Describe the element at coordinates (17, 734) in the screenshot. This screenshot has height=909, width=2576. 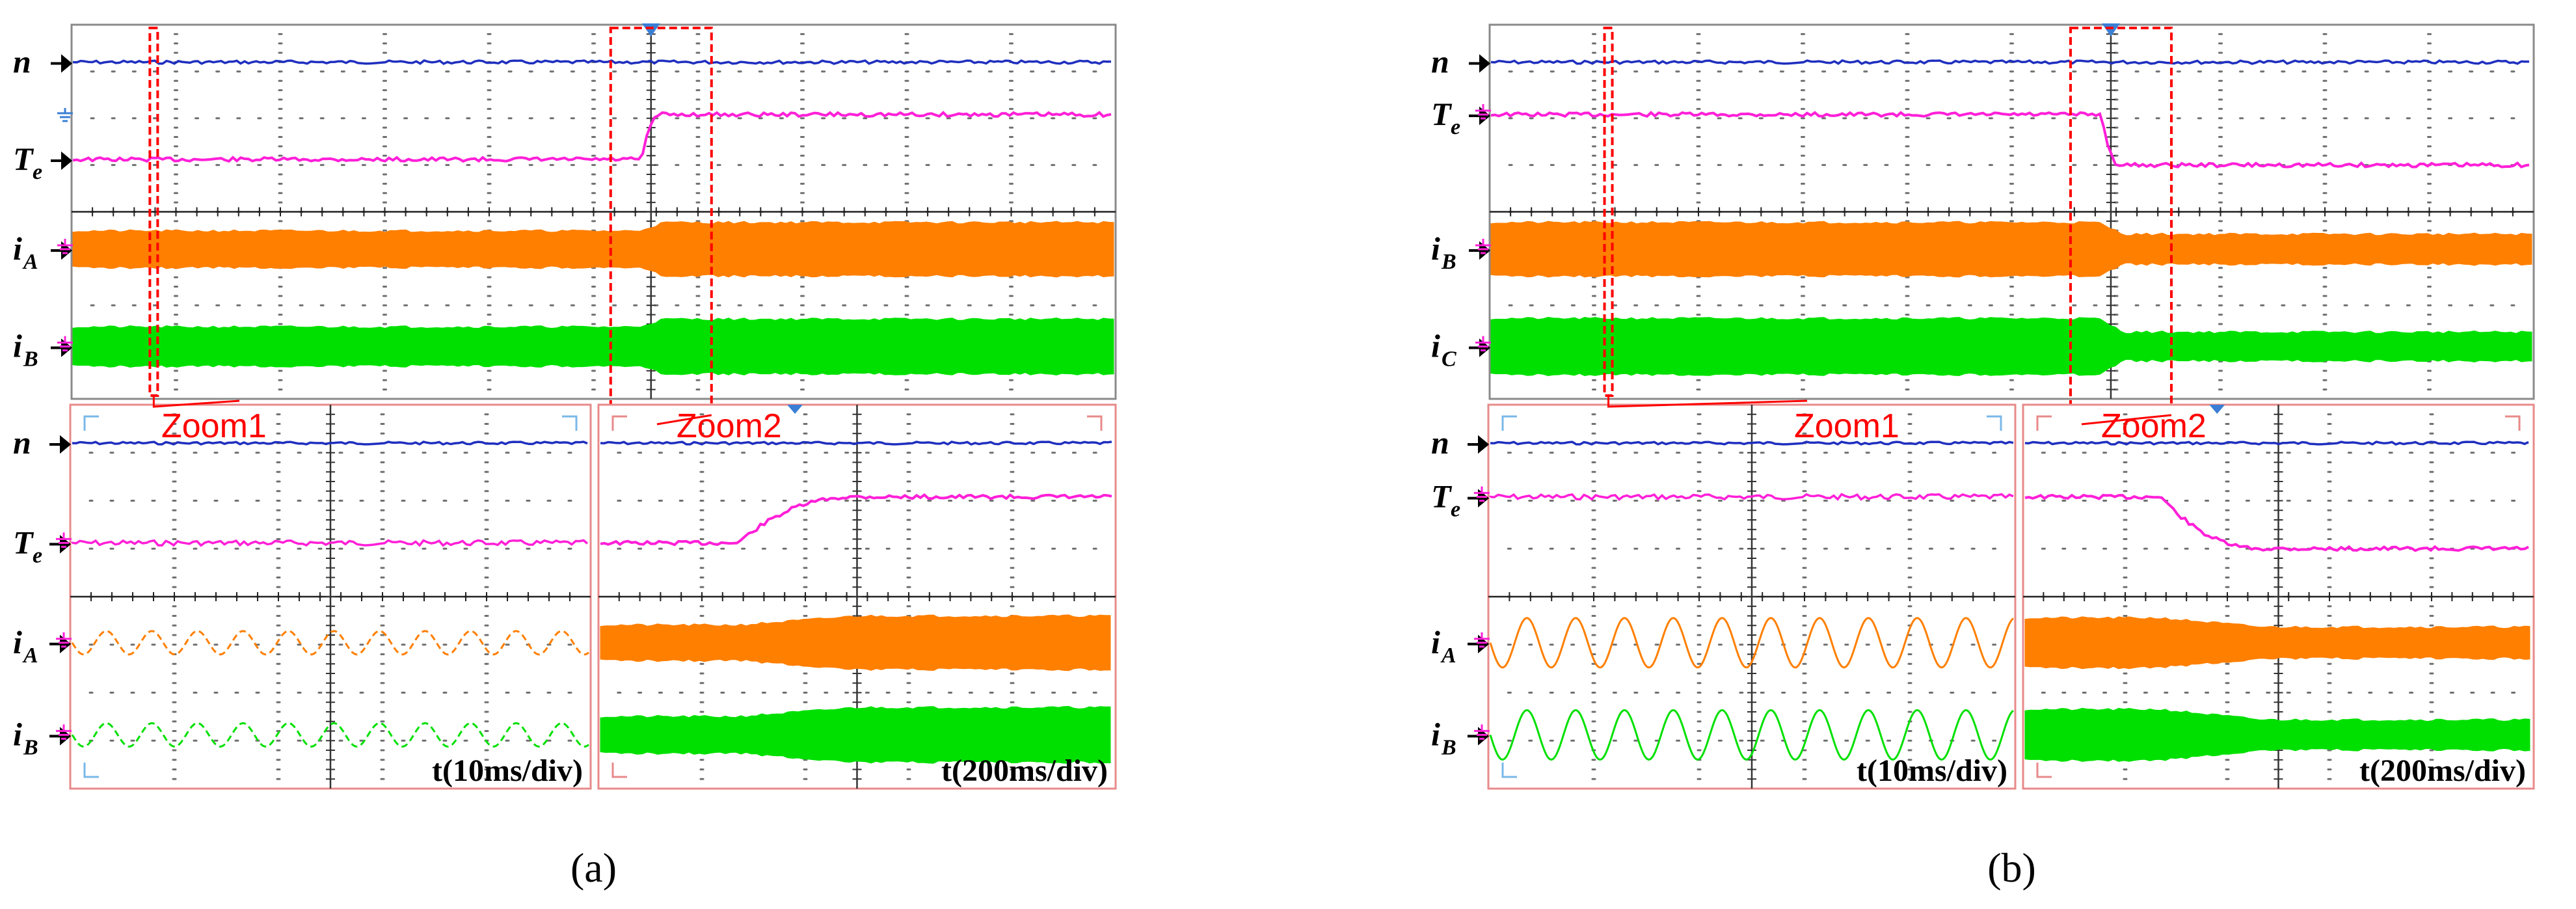
I see `zoom-ch-label-4-symbol: i` at that location.